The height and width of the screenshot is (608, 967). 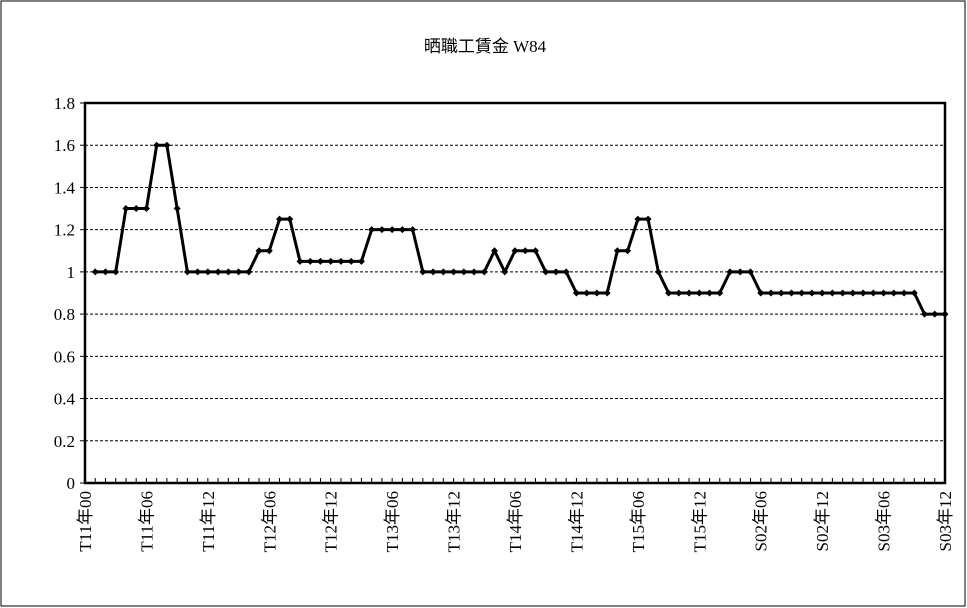 What do you see at coordinates (71, 272) in the screenshot?
I see `y-tick-label: 1` at bounding box center [71, 272].